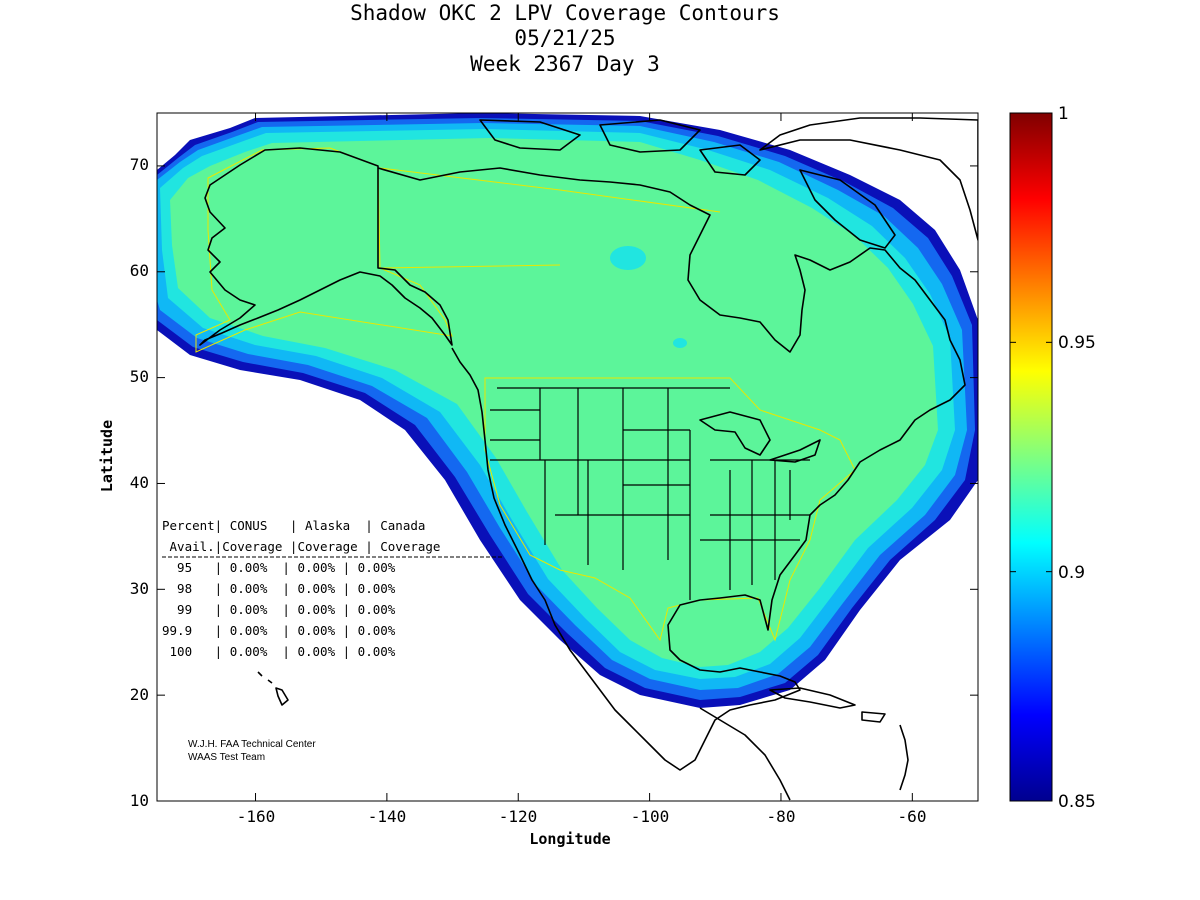 The height and width of the screenshot is (900, 1200). What do you see at coordinates (564, 38) in the screenshot?
I see `chart-date: 05/21/25` at bounding box center [564, 38].